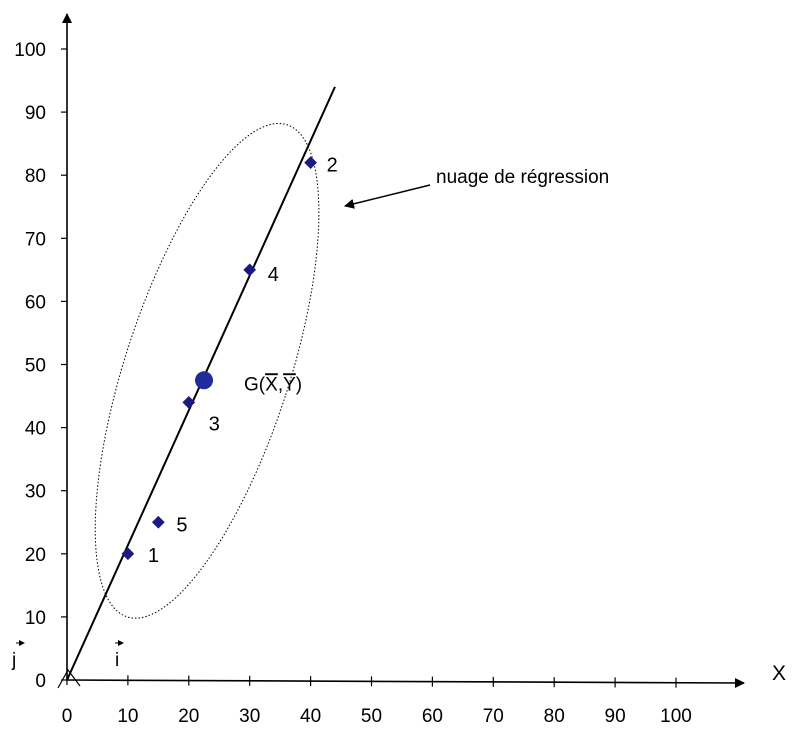 The width and height of the screenshot is (792, 729). I want to click on centroid-label-comma: ,, so click(280, 384).